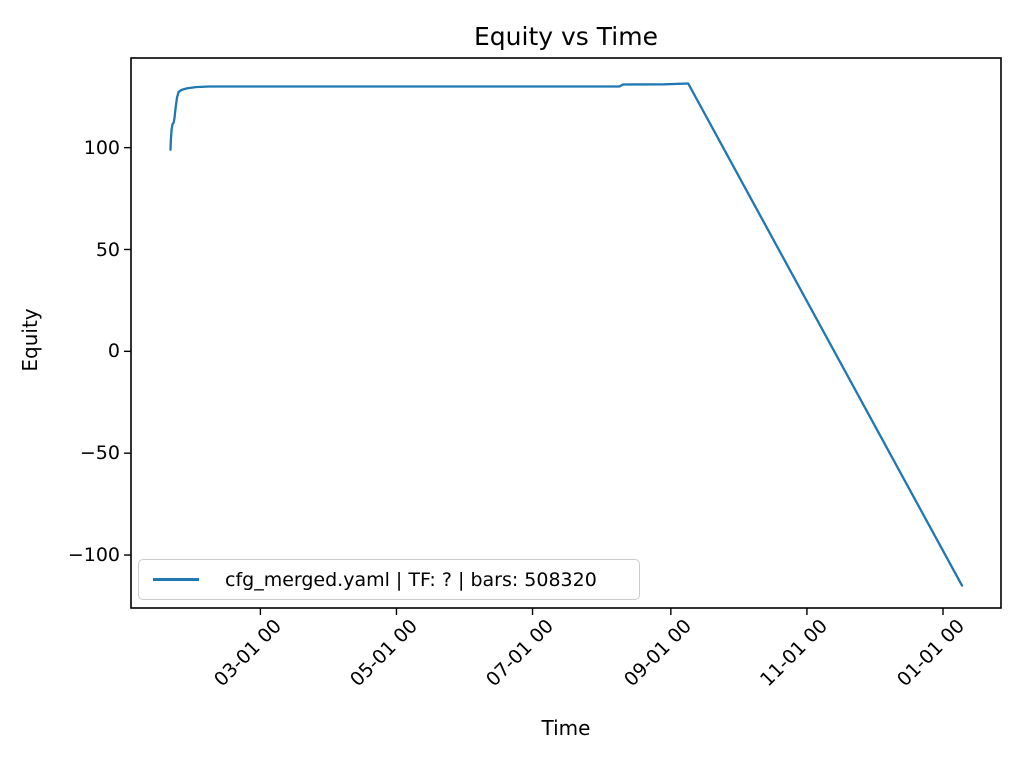  I want to click on y-tick-label: −50, so click(99, 453).